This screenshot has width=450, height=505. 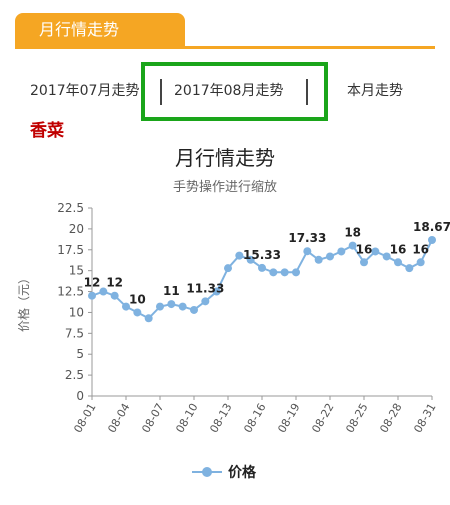 I want to click on month-tabs: 2017年07月走势 2017年08月走势 本月走势, so click(x=225, y=92).